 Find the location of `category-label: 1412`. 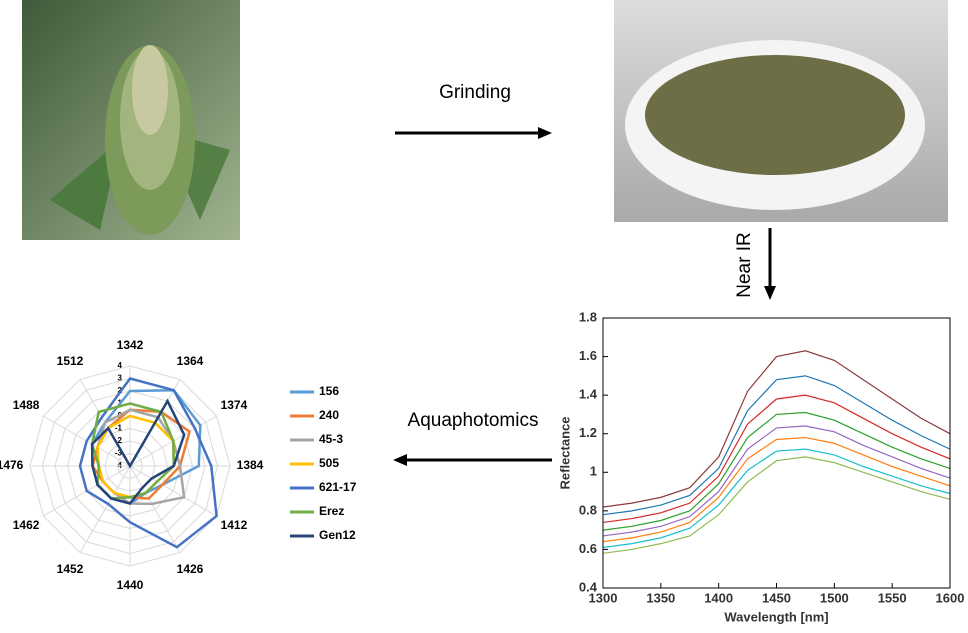

category-label: 1412 is located at coordinates (234, 525).